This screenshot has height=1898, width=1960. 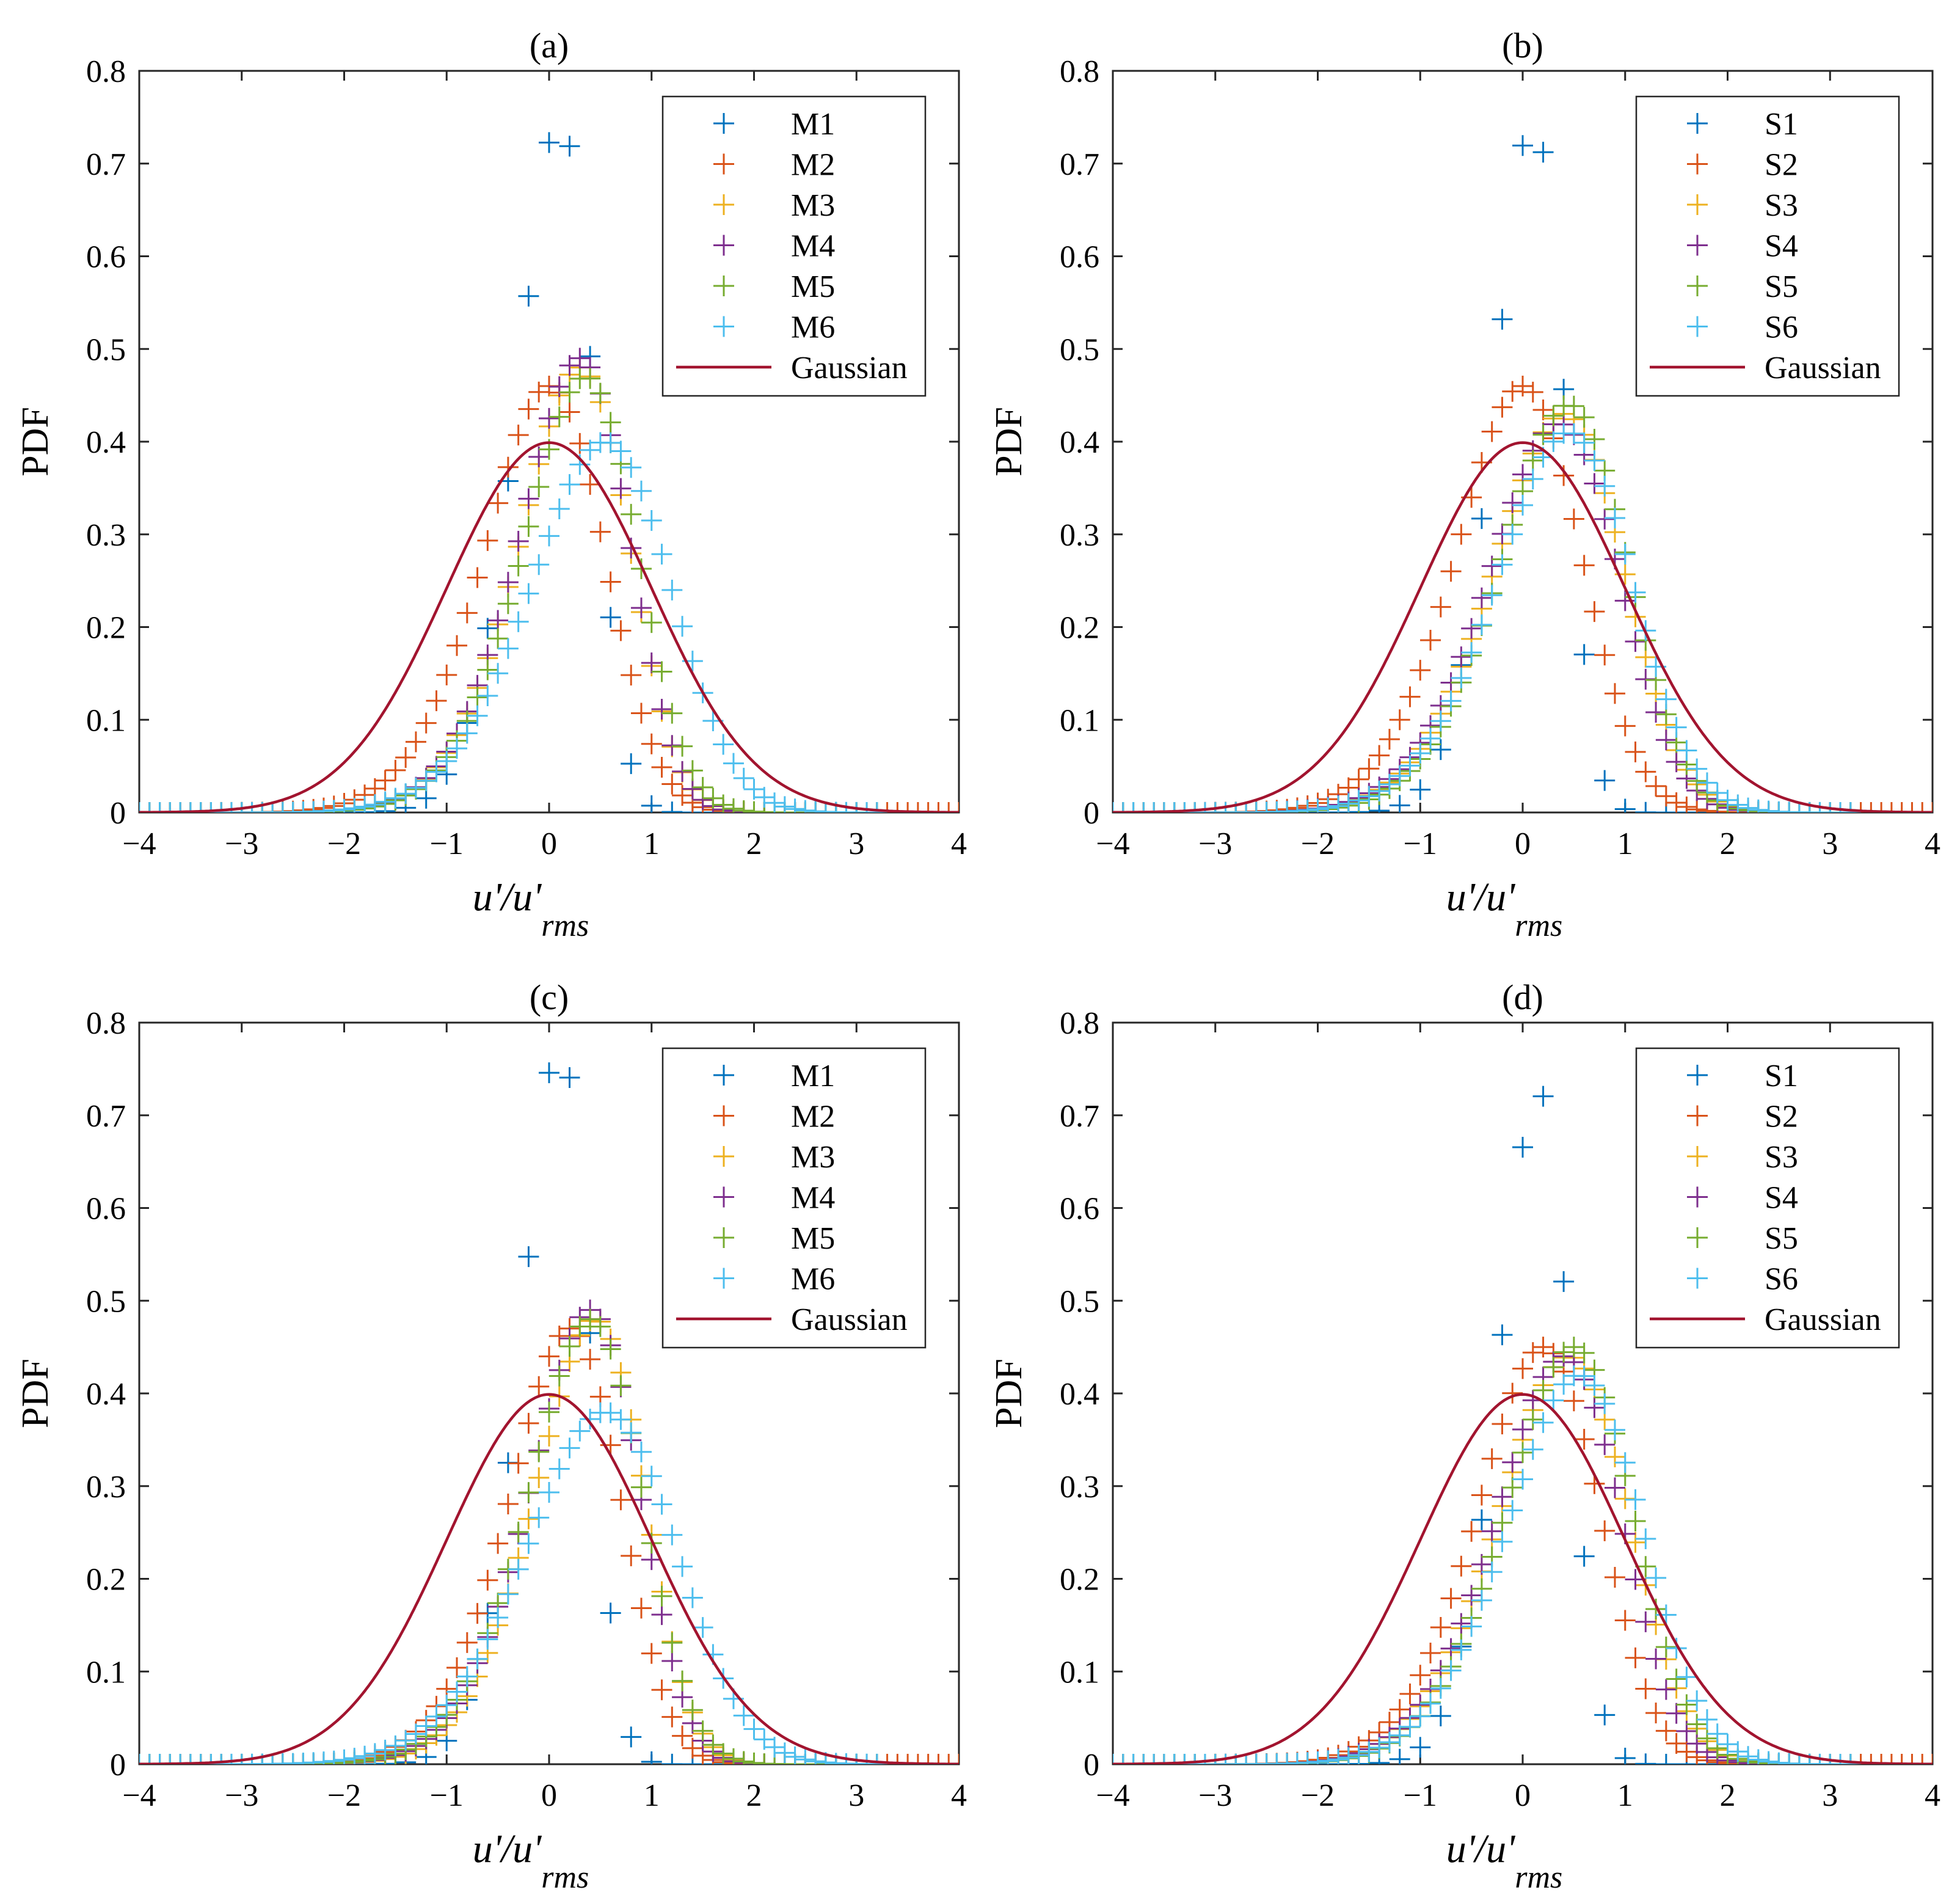 I want to click on y-tick-label: 0, so click(x=1091, y=813).